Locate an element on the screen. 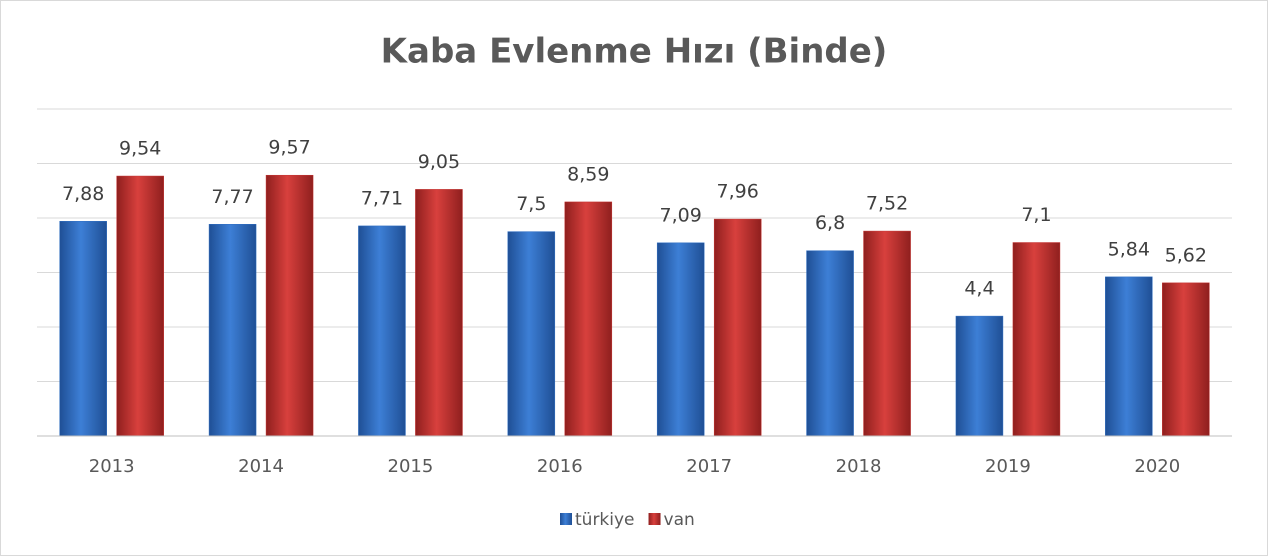  data-label: 5,62 is located at coordinates (1186, 255).